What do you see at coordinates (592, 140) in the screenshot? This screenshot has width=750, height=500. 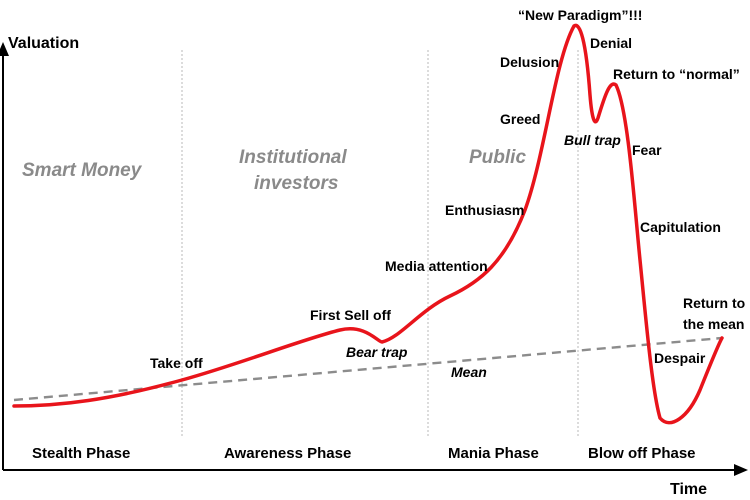 I see `annotation-bull-trap: Bull trap` at bounding box center [592, 140].